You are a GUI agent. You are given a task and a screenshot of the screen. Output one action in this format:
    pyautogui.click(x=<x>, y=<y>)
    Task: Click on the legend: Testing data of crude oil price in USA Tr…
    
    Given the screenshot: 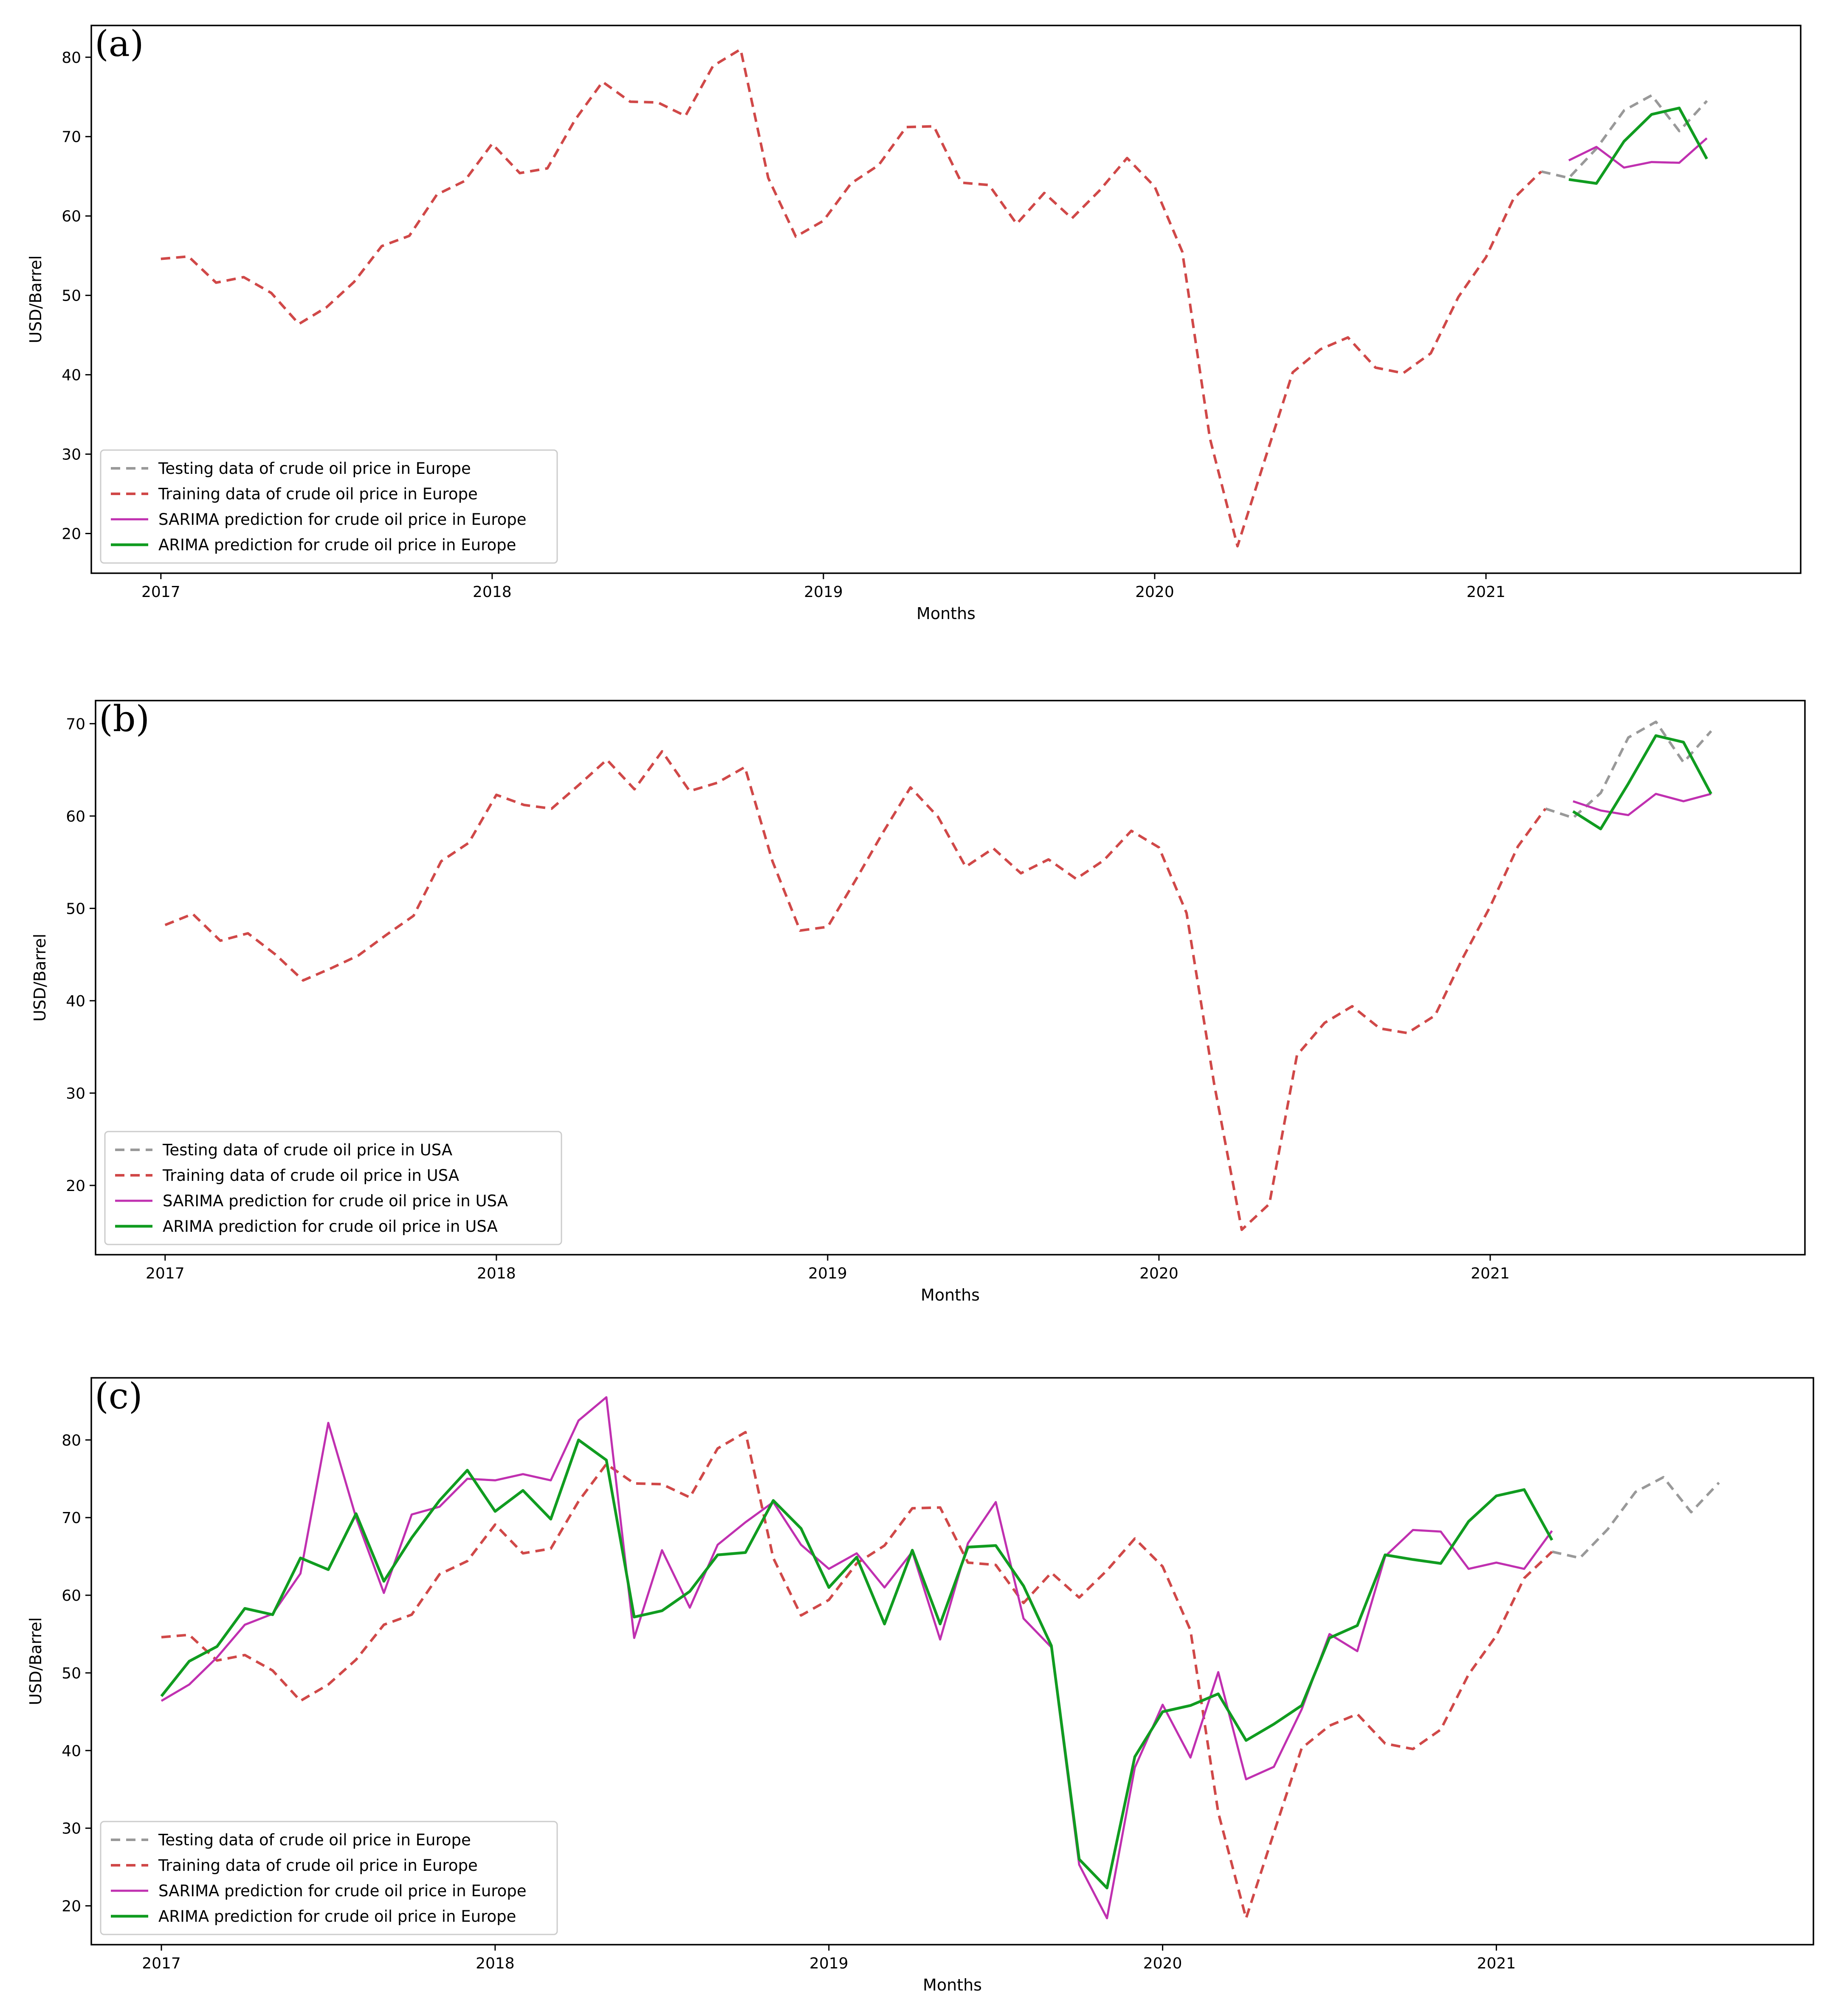 What is the action you would take?
    pyautogui.click(x=333, y=1188)
    